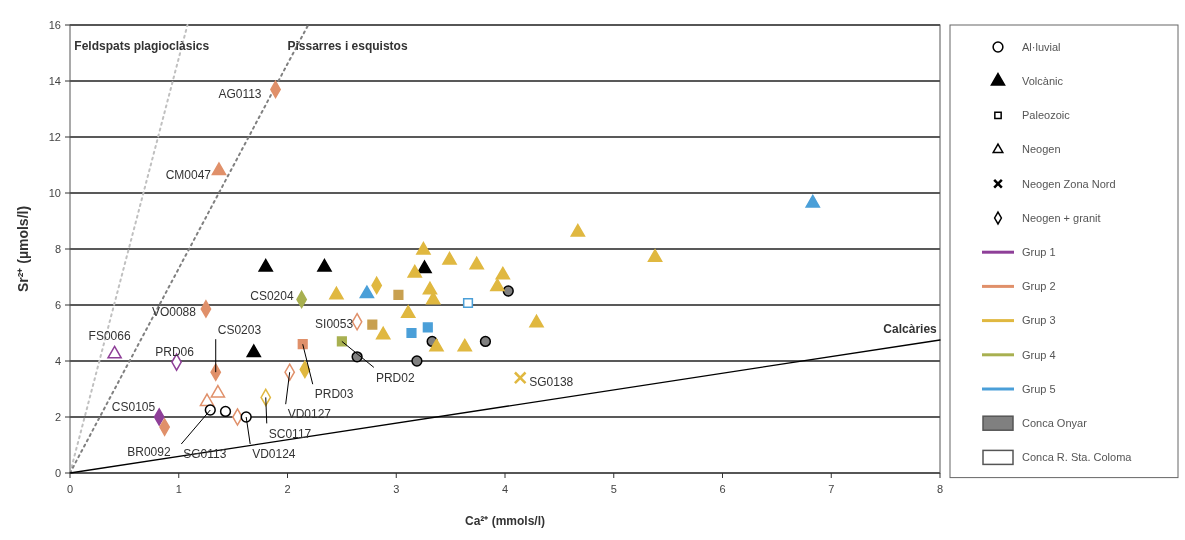 The height and width of the screenshot is (540, 1185). I want to click on text: Neogen, so click(1041, 149).